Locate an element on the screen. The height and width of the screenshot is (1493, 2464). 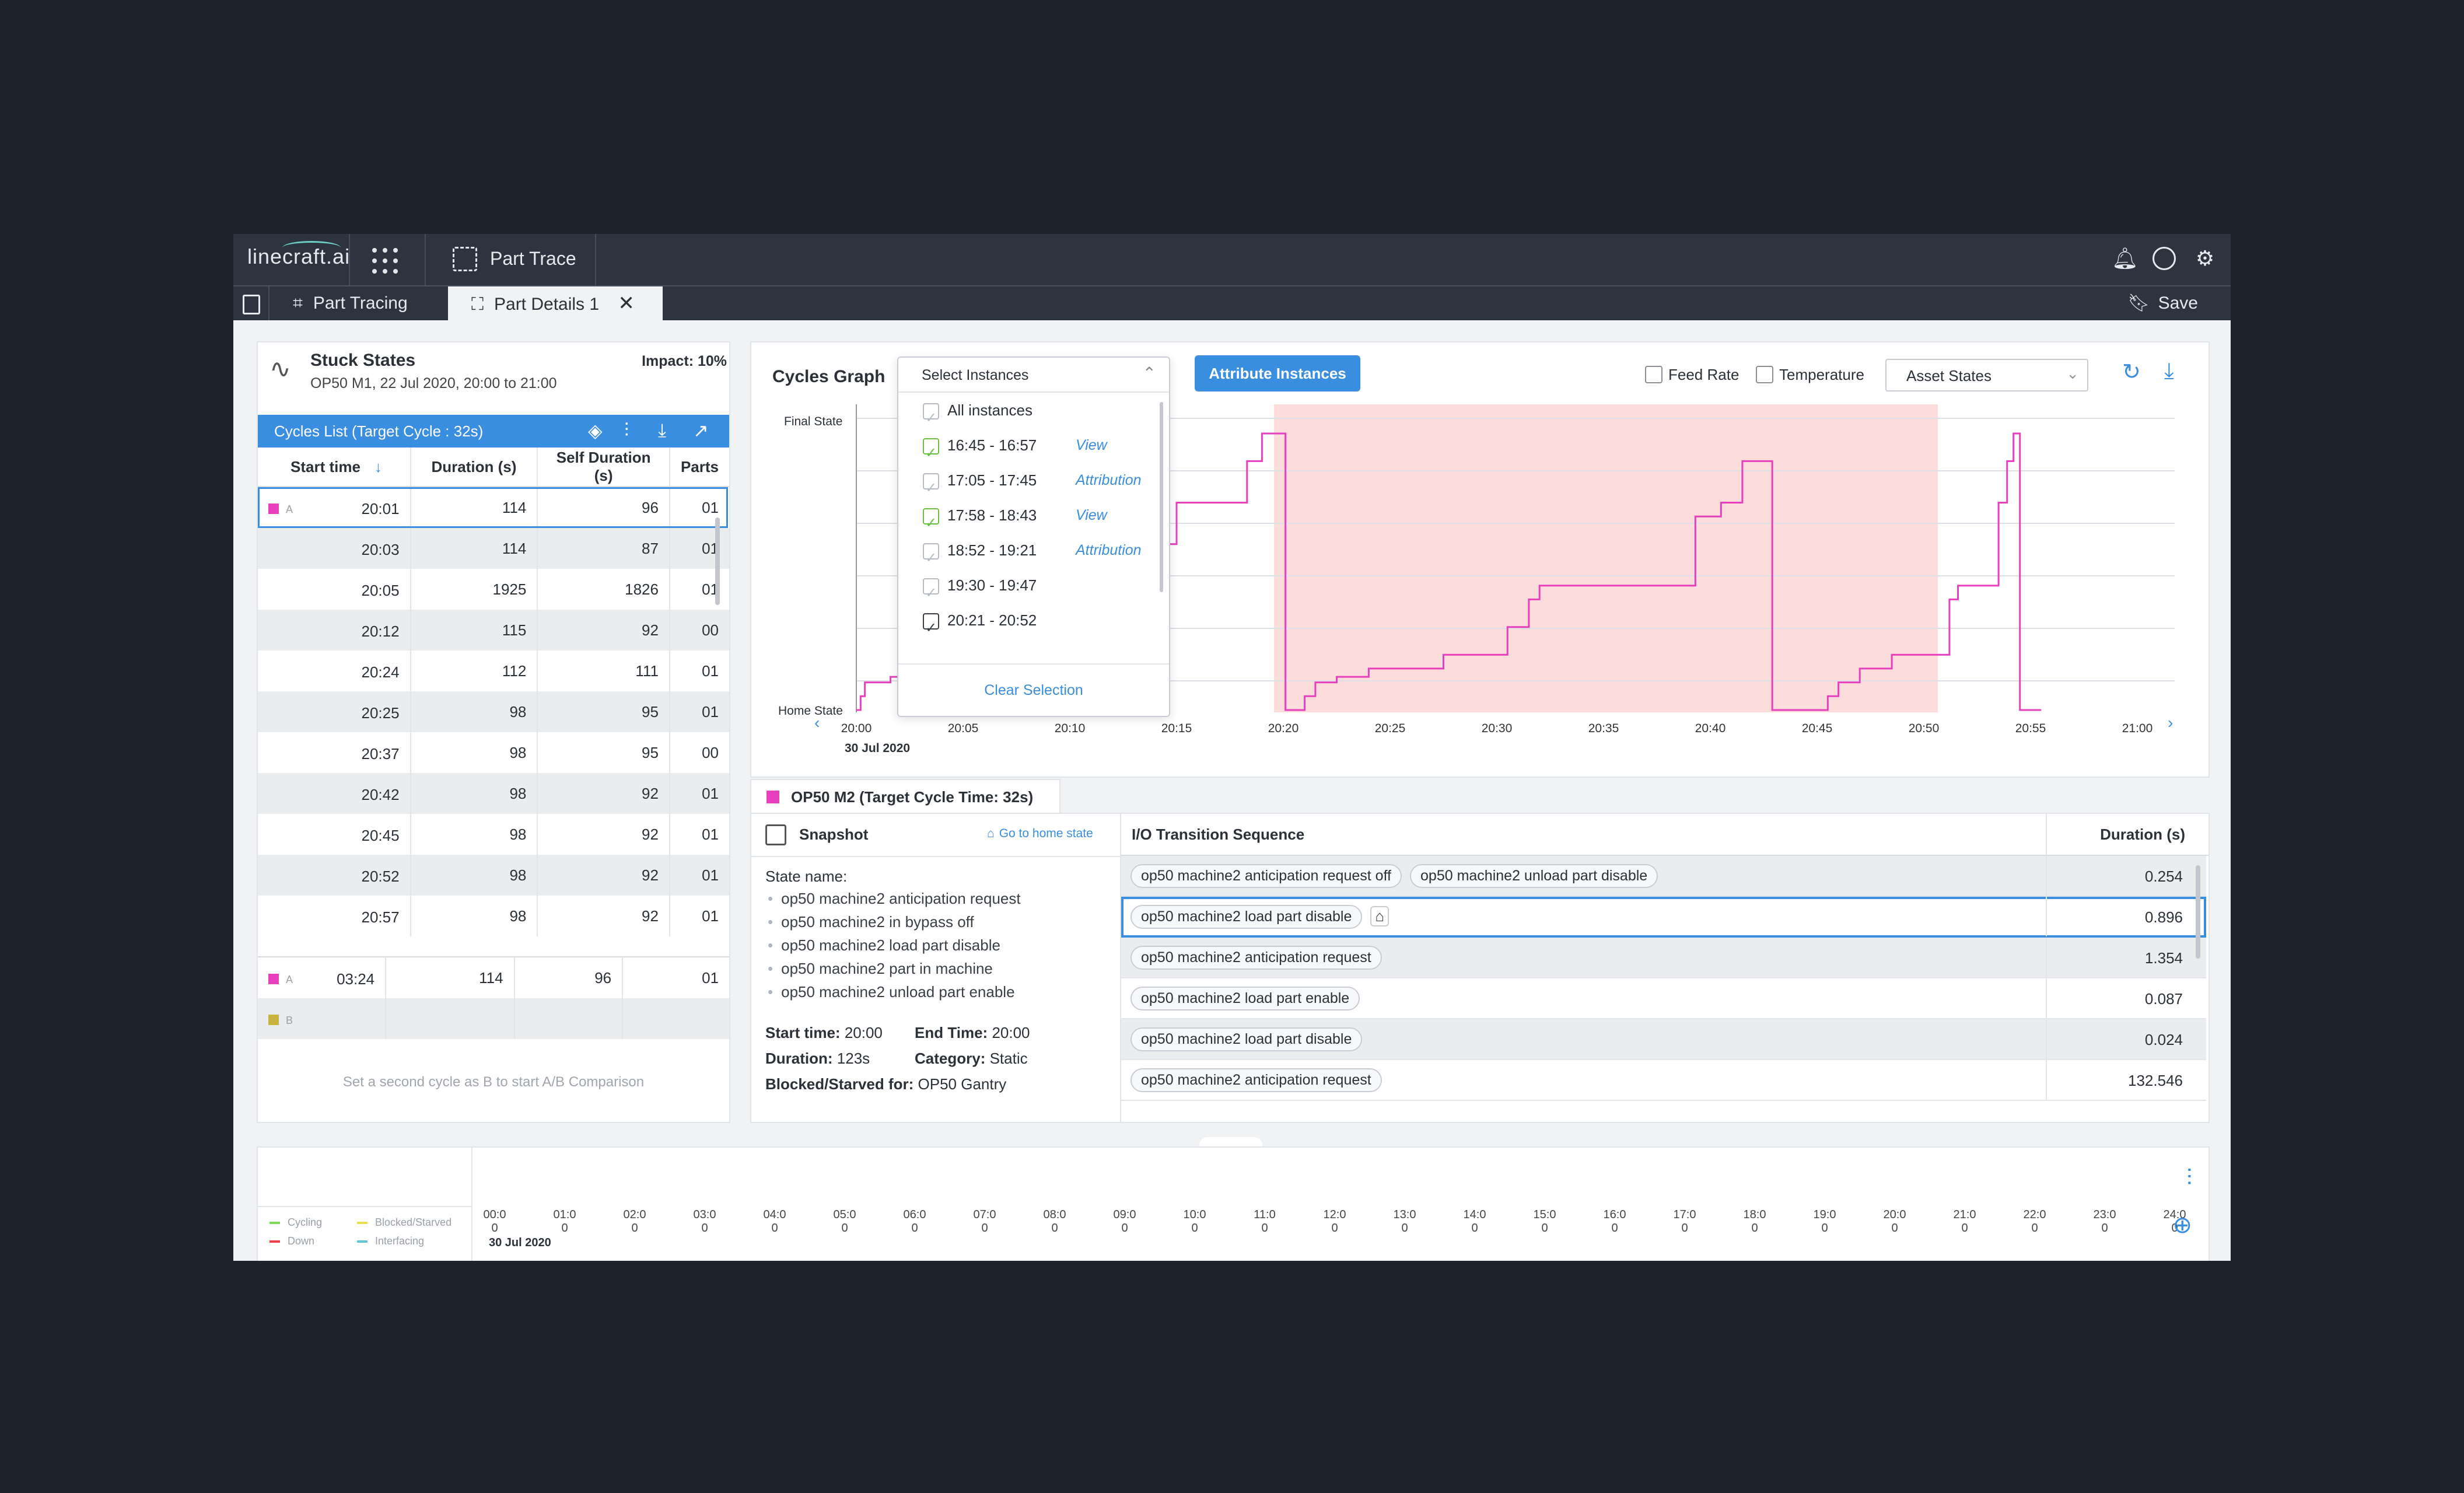
tab-part-details-1: ⛶ Part Details 1 ✕ is located at coordinates (555, 303).